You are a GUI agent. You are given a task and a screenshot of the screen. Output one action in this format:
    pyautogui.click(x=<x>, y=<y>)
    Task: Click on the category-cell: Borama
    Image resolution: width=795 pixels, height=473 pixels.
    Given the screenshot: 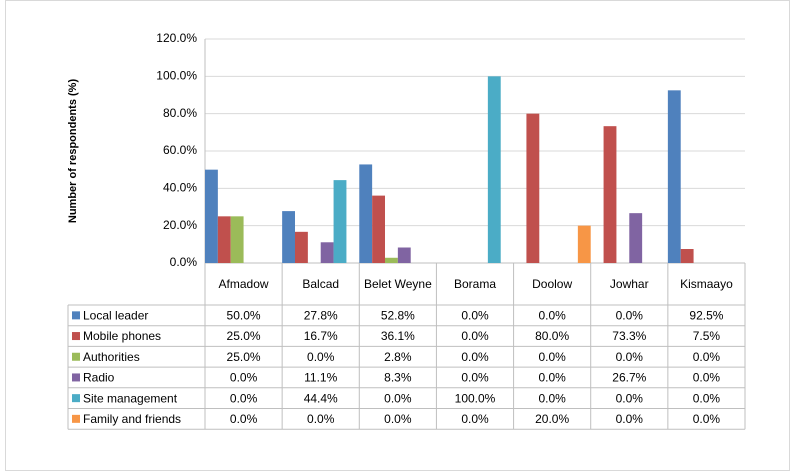 What is the action you would take?
    pyautogui.click(x=474, y=284)
    